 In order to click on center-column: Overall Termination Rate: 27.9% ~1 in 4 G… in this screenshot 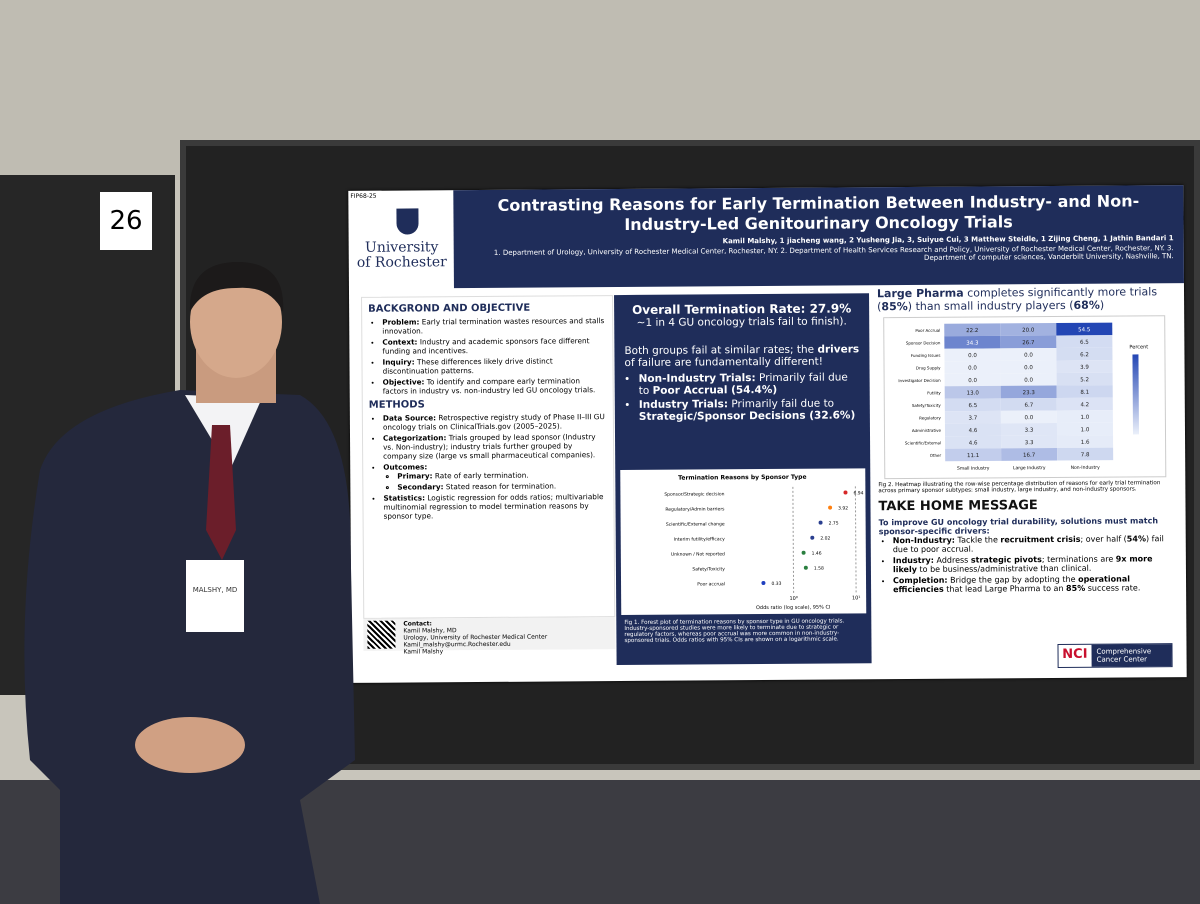, I will do `click(743, 479)`.